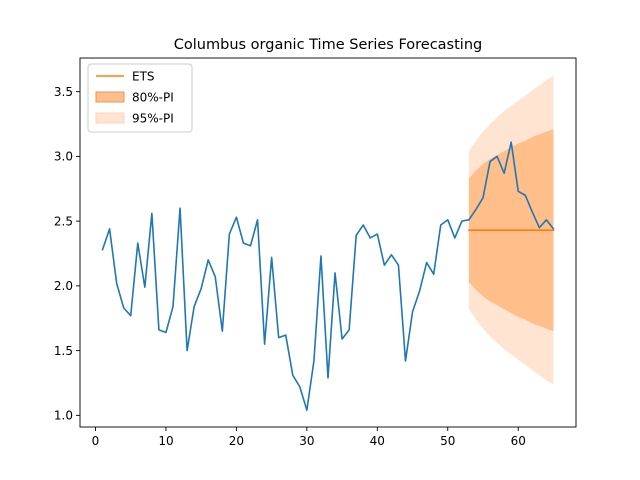 The width and height of the screenshot is (640, 480). What do you see at coordinates (63, 221) in the screenshot?
I see `y-tick-label: 2.5` at bounding box center [63, 221].